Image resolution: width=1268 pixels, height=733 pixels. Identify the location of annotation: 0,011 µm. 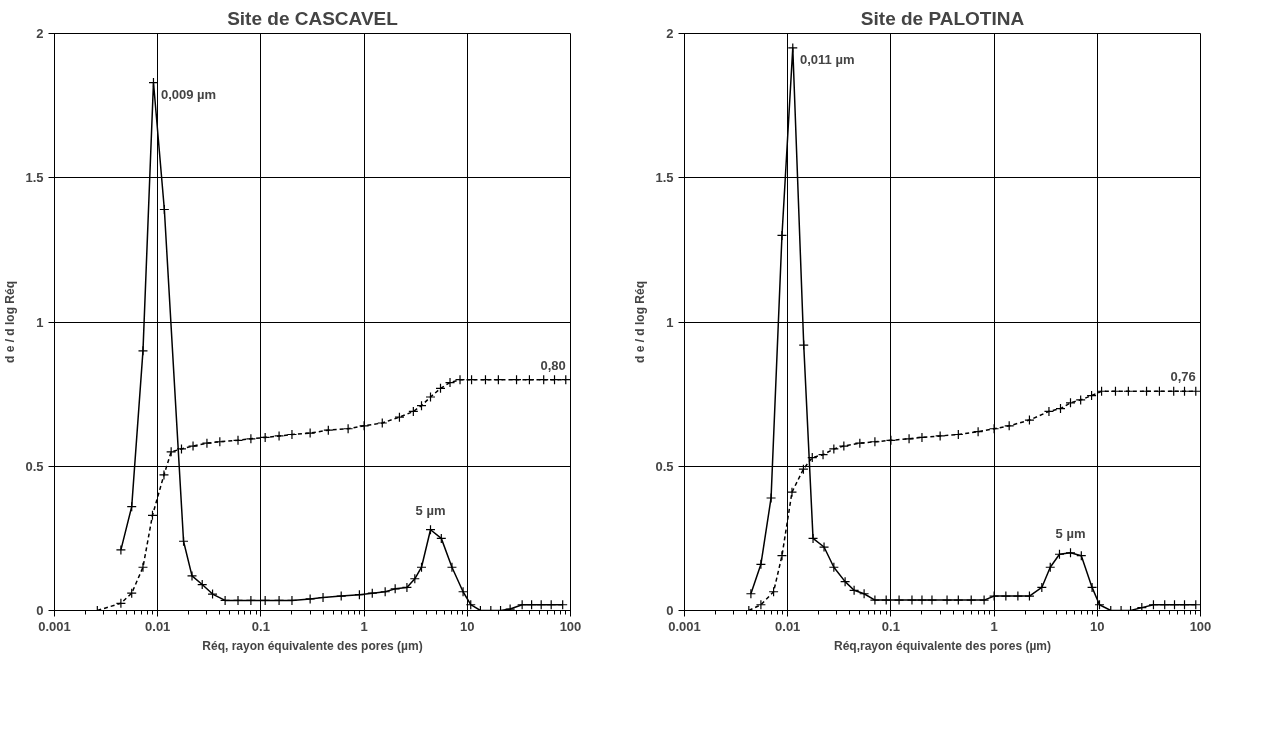
(827, 59).